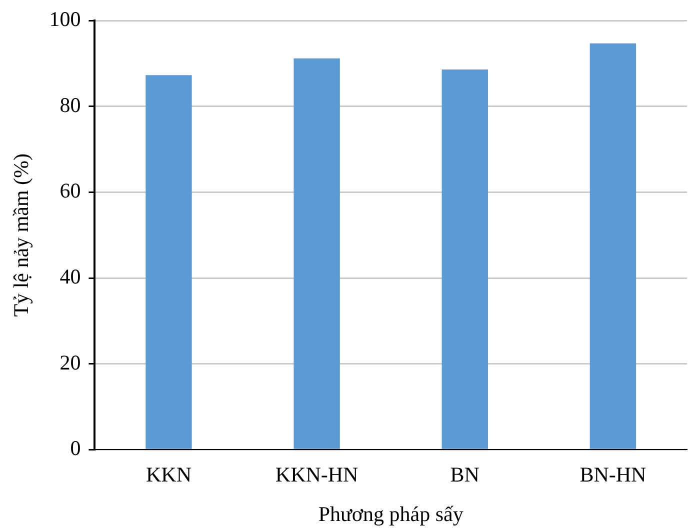 Image resolution: width=689 pixels, height=528 pixels. I want to click on x-axis-title: Phương pháp sấy, so click(391, 514).